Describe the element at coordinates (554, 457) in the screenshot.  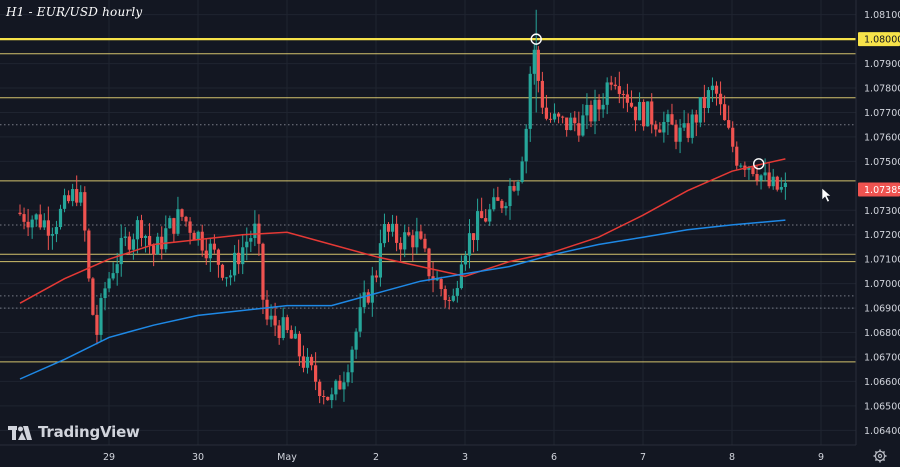
I see `time-axis-label: 6` at that location.